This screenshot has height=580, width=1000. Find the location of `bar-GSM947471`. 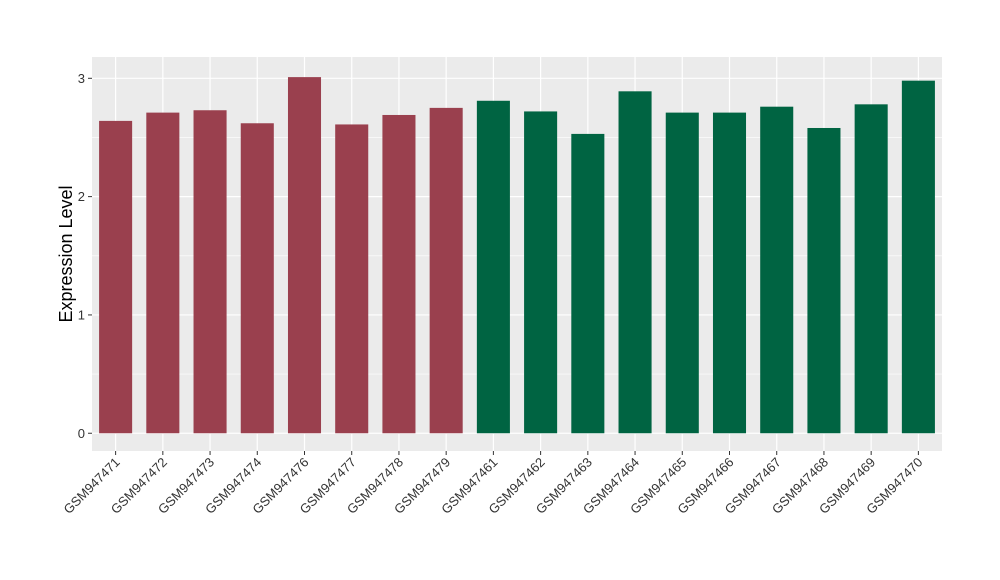

bar-GSM947471 is located at coordinates (116, 277).